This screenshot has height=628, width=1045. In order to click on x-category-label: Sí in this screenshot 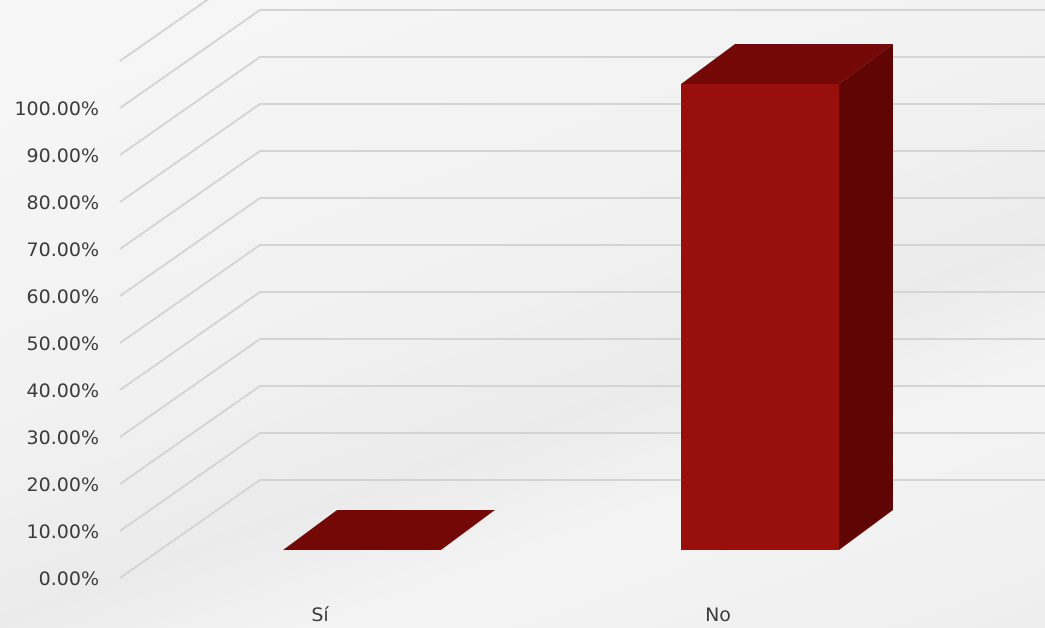, I will do `click(320, 615)`.